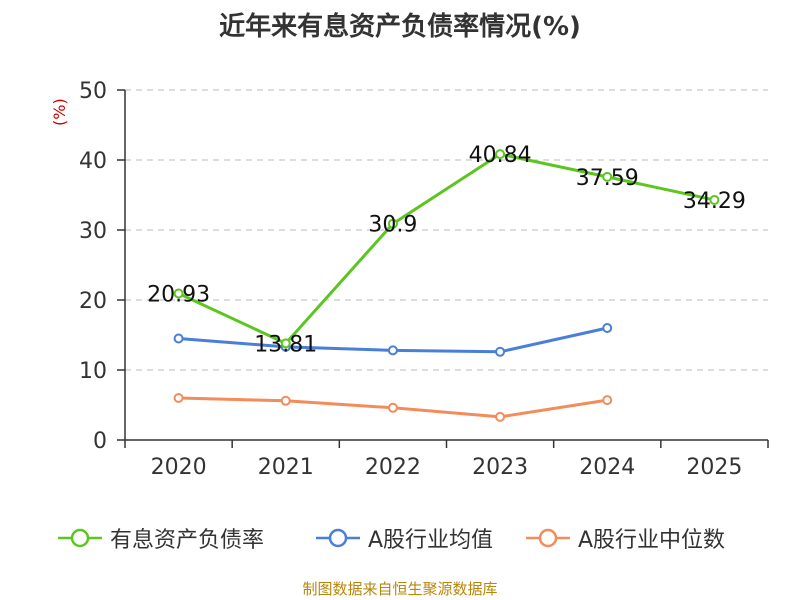  I want to click on legend-label-debt-ratio: 有息资产负债率, so click(187, 540).